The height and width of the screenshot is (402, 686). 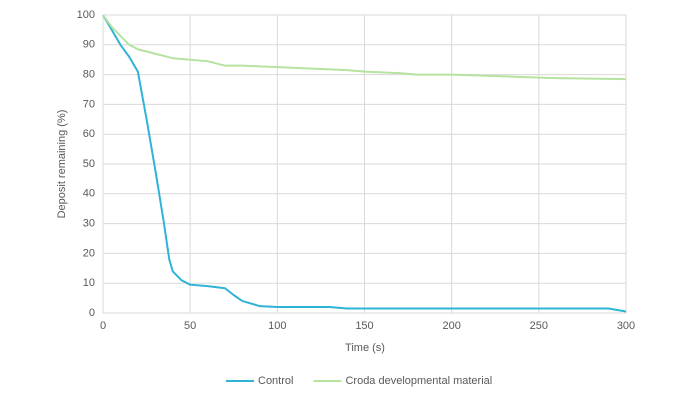 What do you see at coordinates (92, 313) in the screenshot?
I see `y-tick-label: 0` at bounding box center [92, 313].